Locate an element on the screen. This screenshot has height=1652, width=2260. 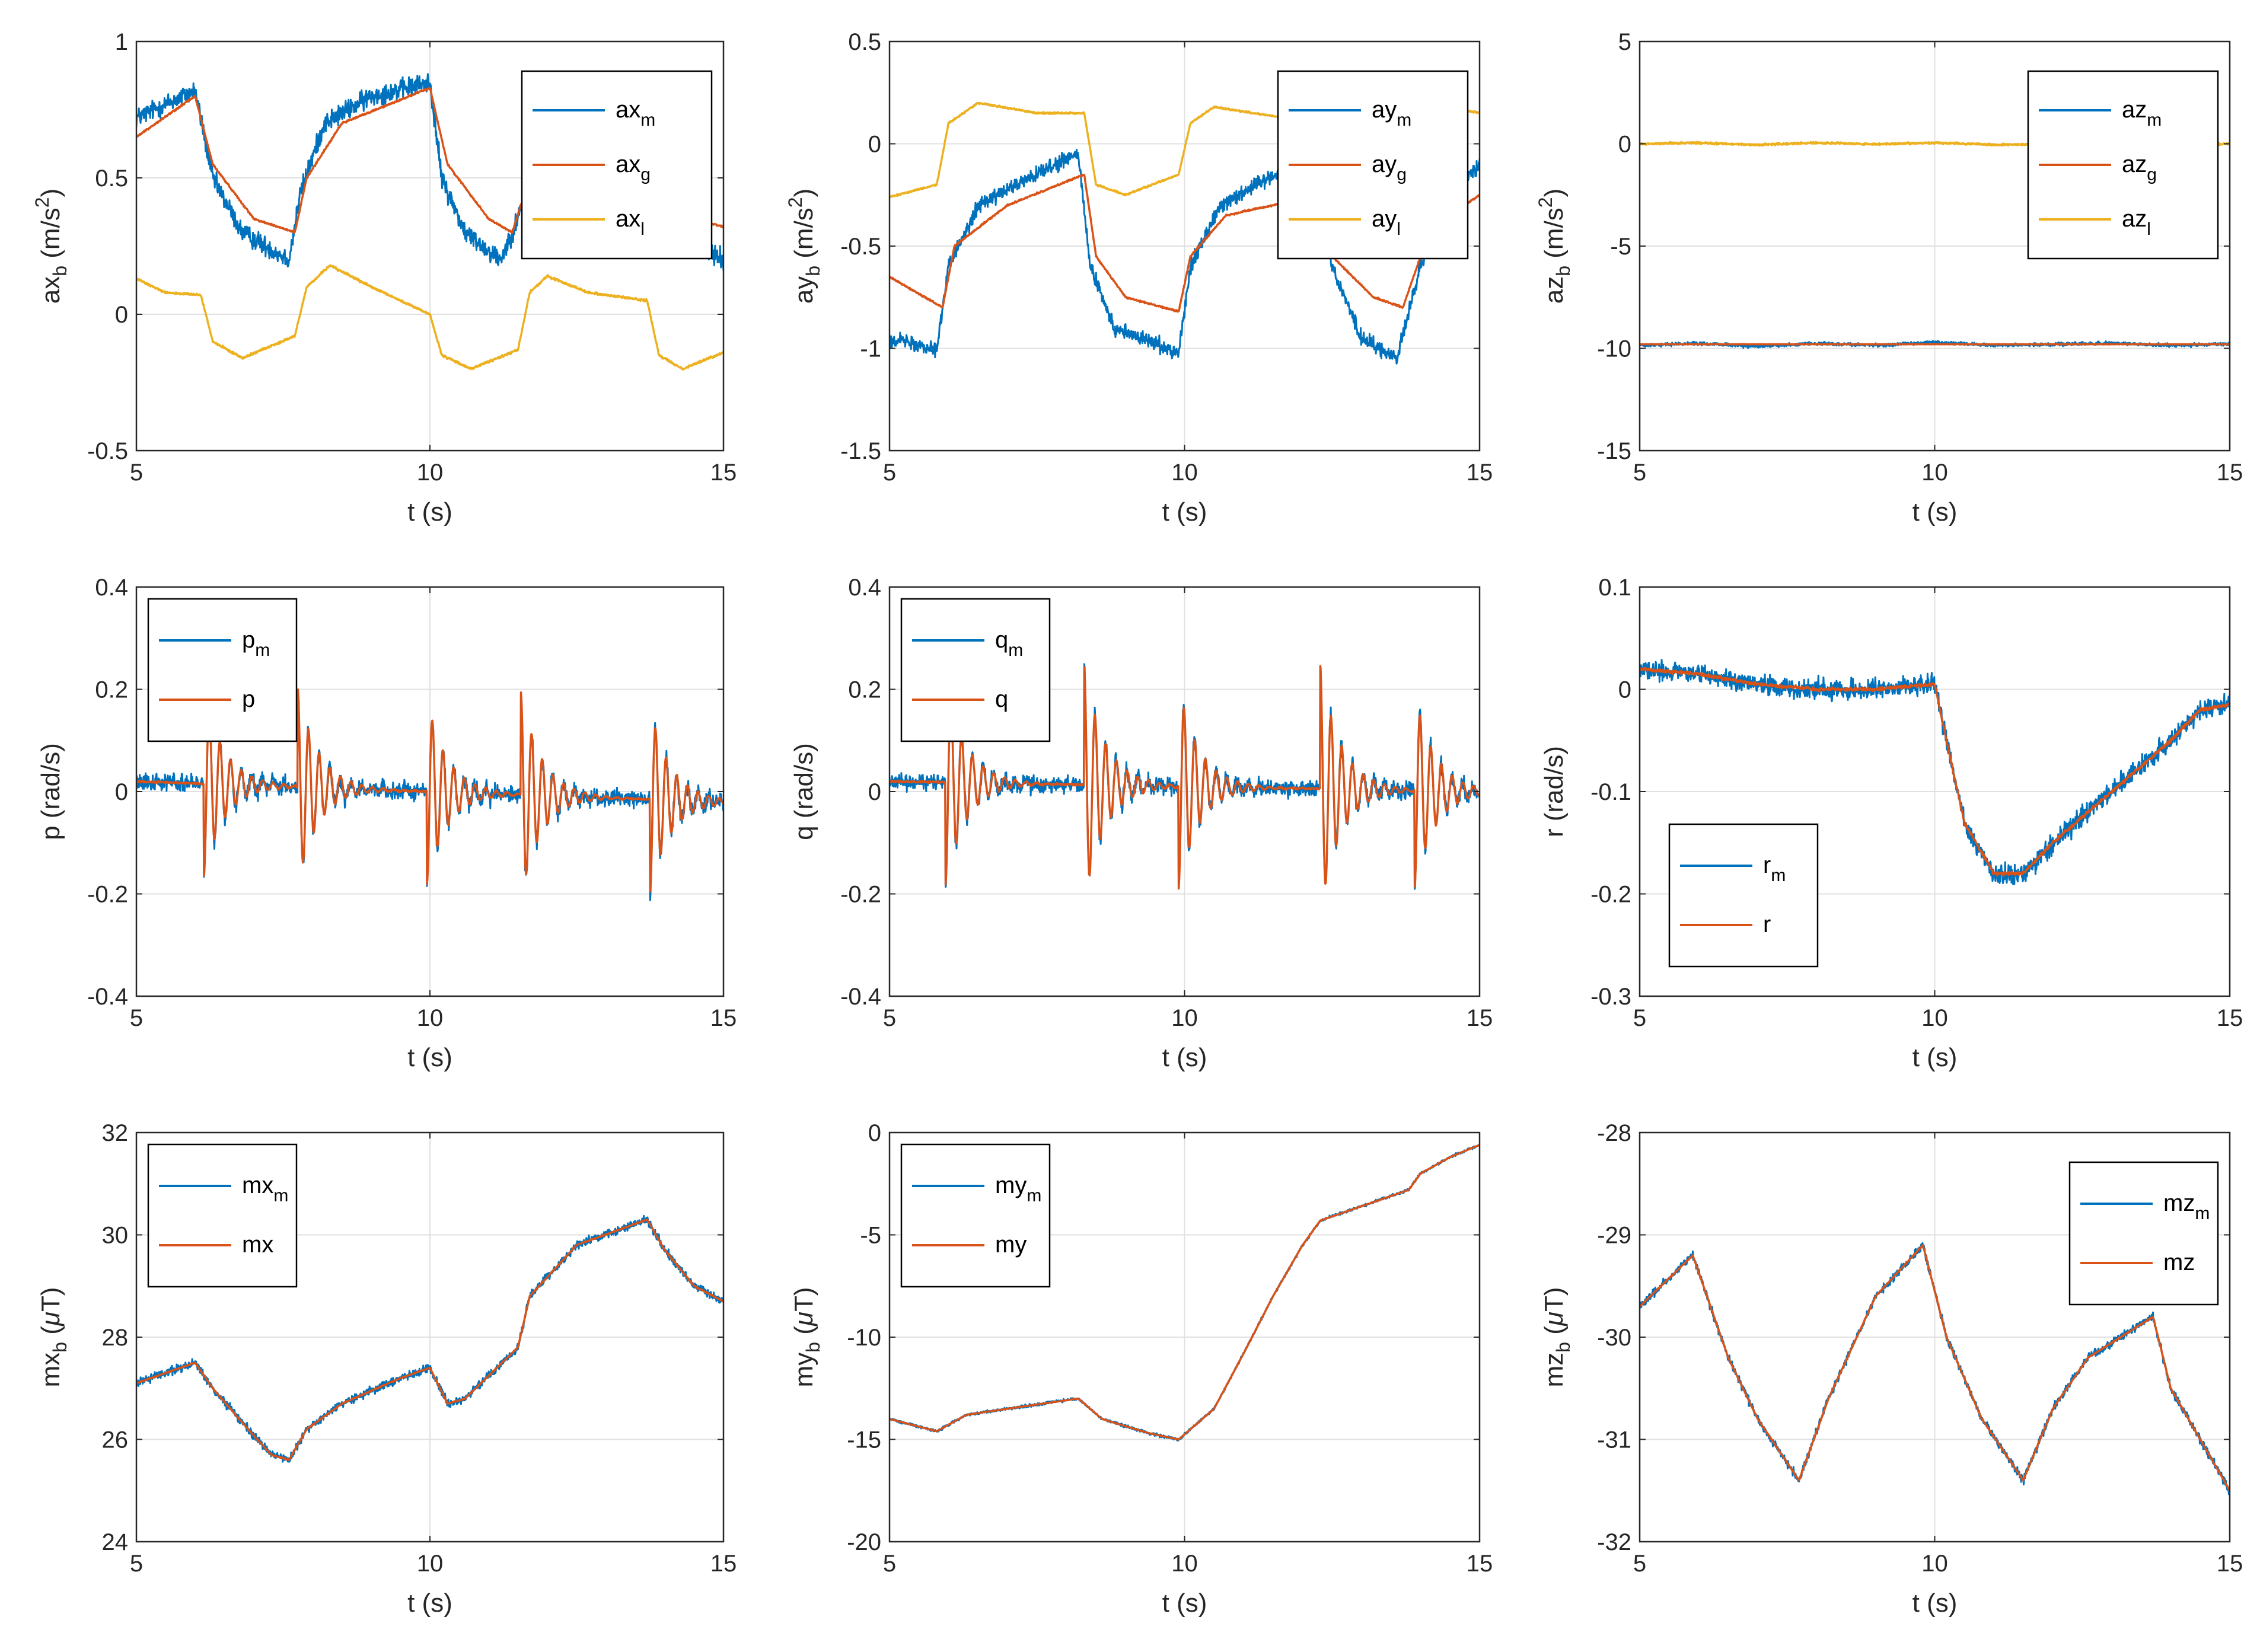
legend-label: r is located at coordinates (1767, 924).